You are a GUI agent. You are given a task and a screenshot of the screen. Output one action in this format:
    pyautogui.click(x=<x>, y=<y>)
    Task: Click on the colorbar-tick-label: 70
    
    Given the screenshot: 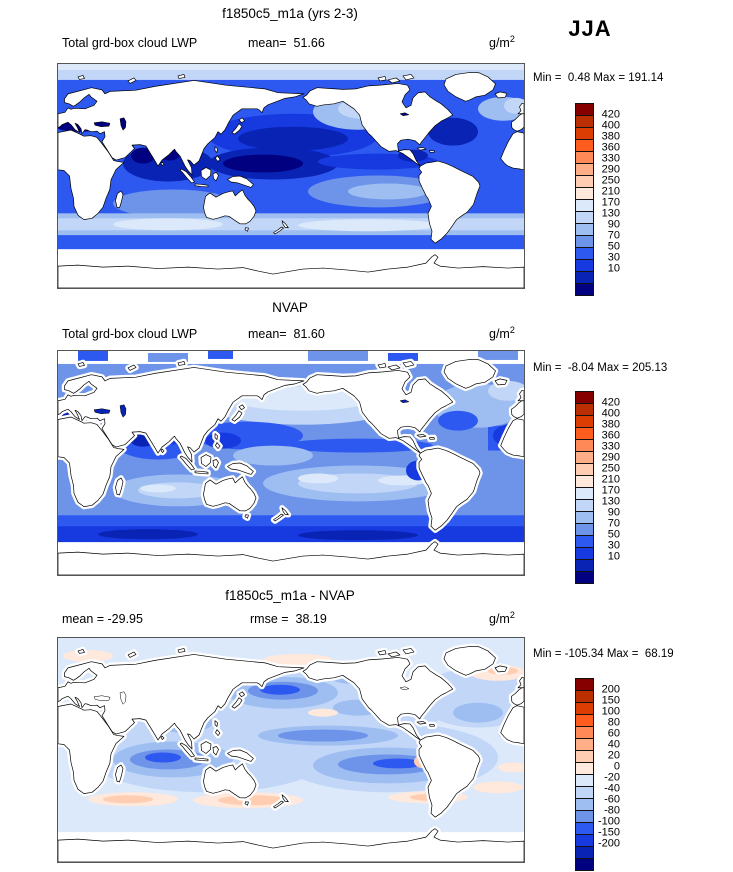 What is the action you would take?
    pyautogui.click(x=613, y=235)
    